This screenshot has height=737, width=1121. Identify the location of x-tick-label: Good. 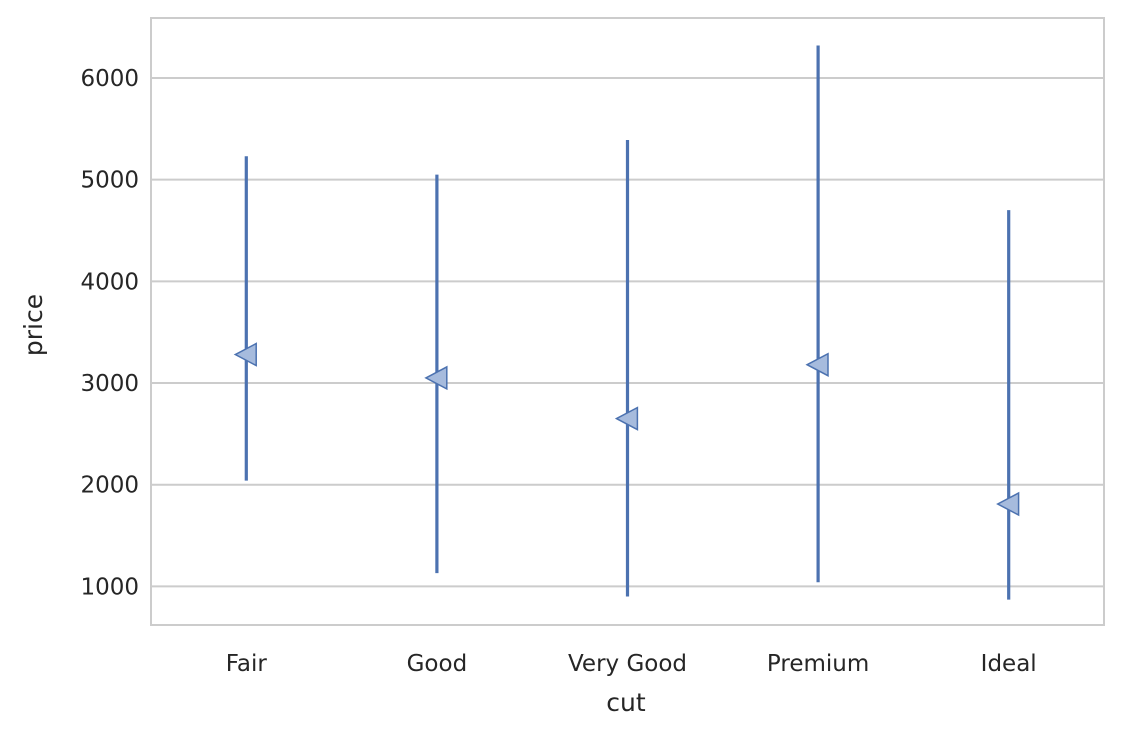
(437, 664).